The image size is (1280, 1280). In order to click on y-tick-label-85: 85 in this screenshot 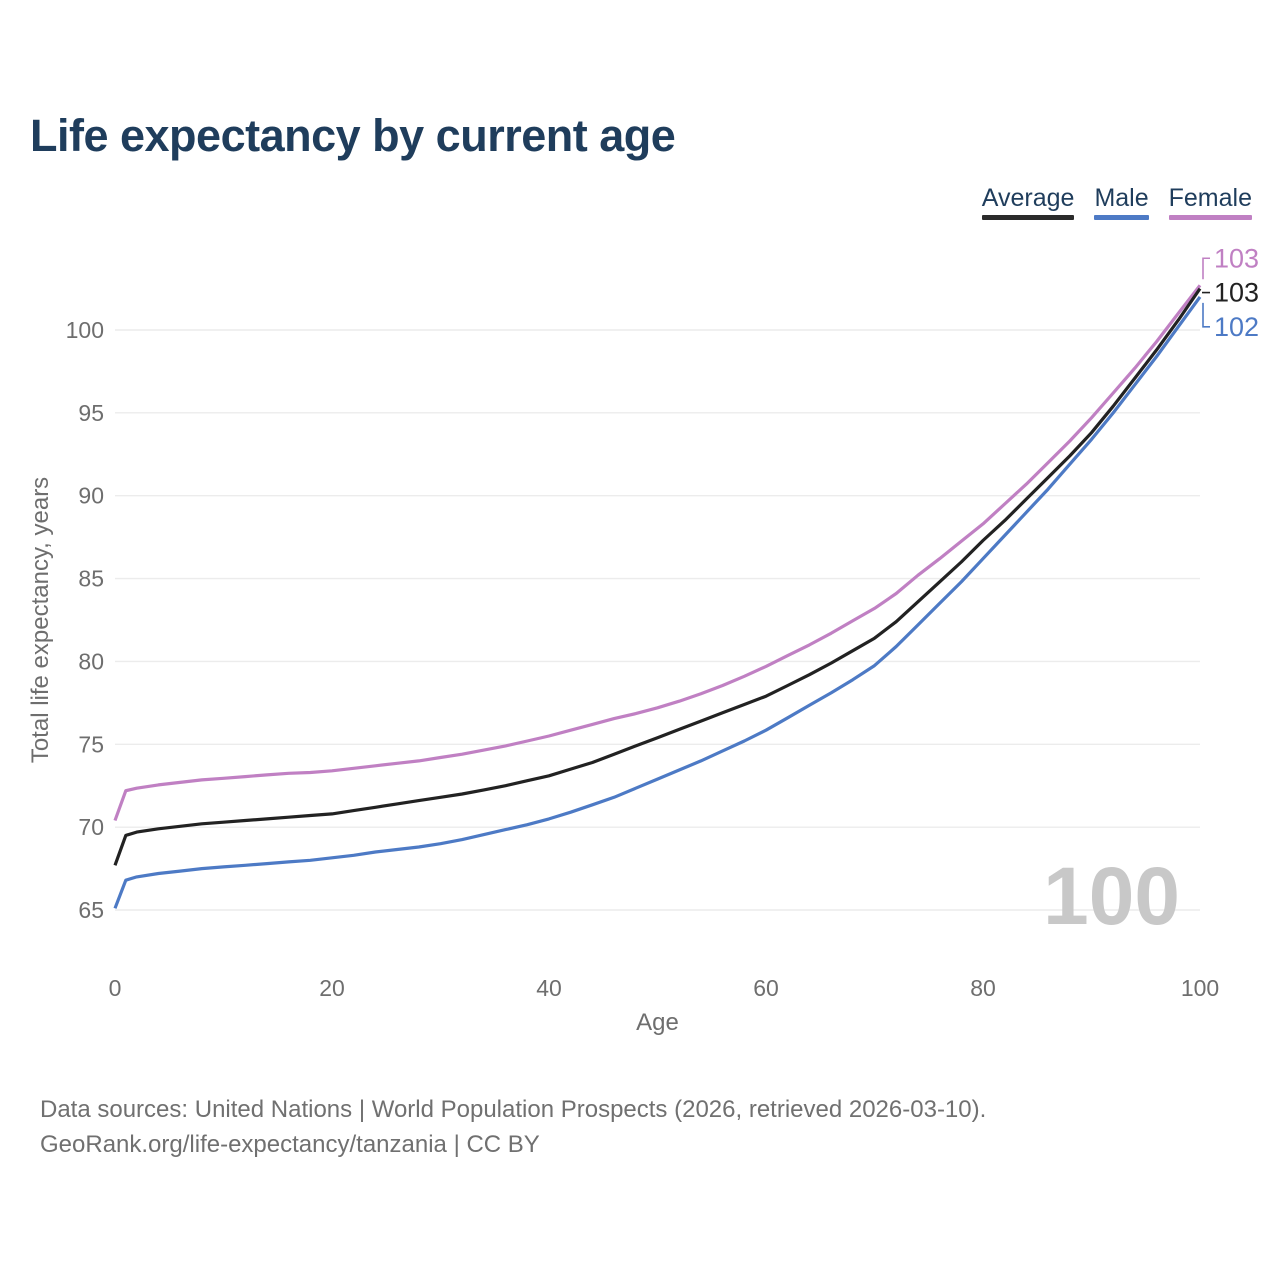, I will do `click(91, 579)`.